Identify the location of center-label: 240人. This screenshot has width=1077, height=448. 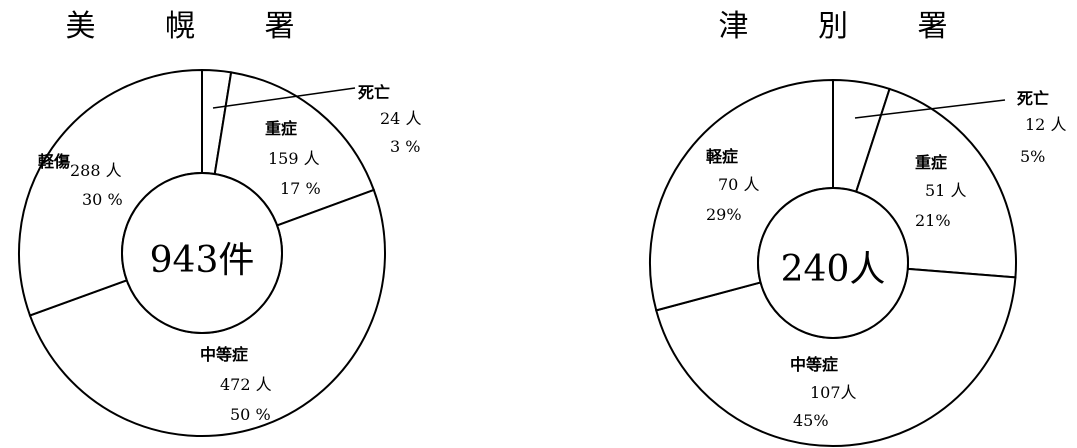
(833, 269).